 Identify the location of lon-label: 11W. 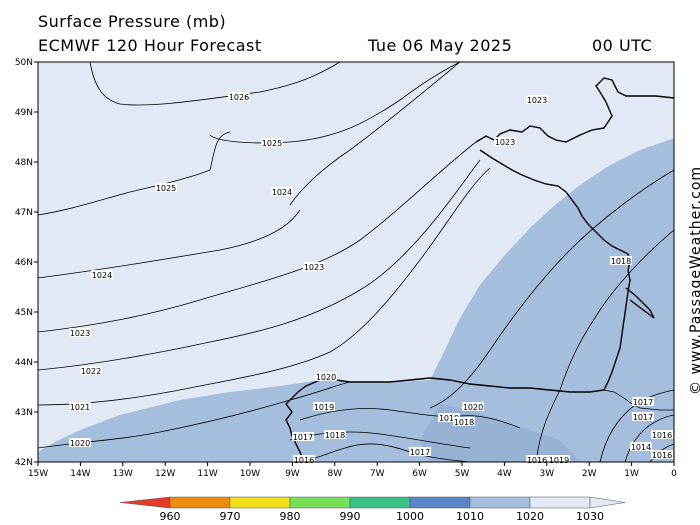
(207, 474).